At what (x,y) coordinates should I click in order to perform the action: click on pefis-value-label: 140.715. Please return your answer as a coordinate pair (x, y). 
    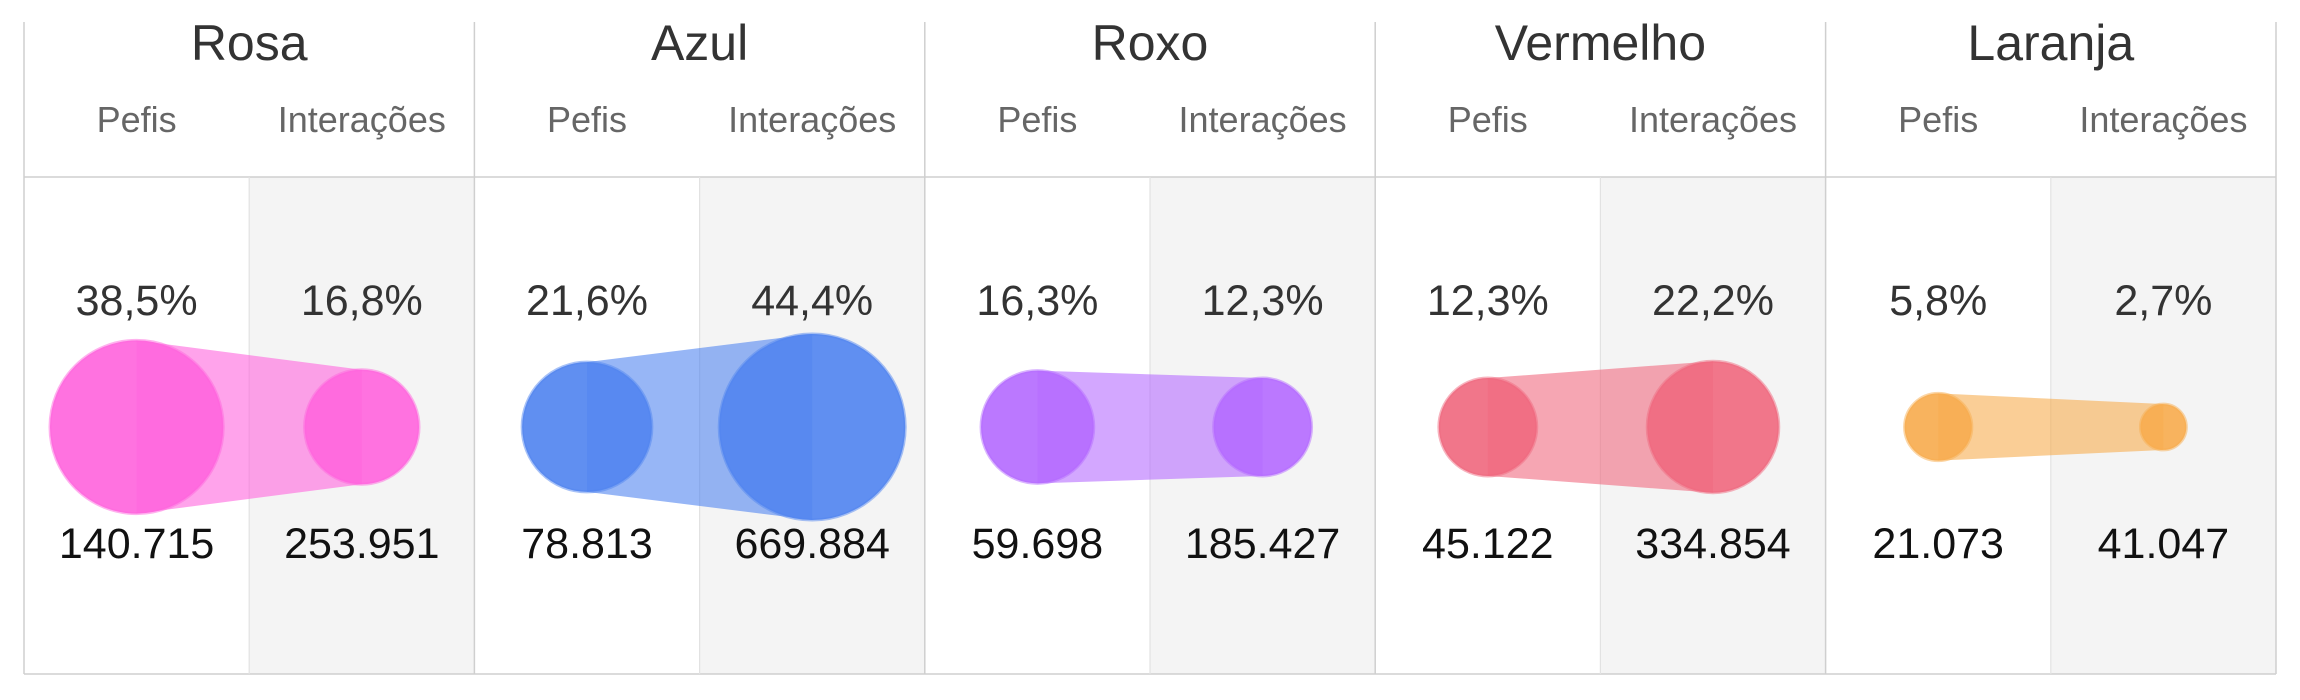
    Looking at the image, I should click on (136, 544).